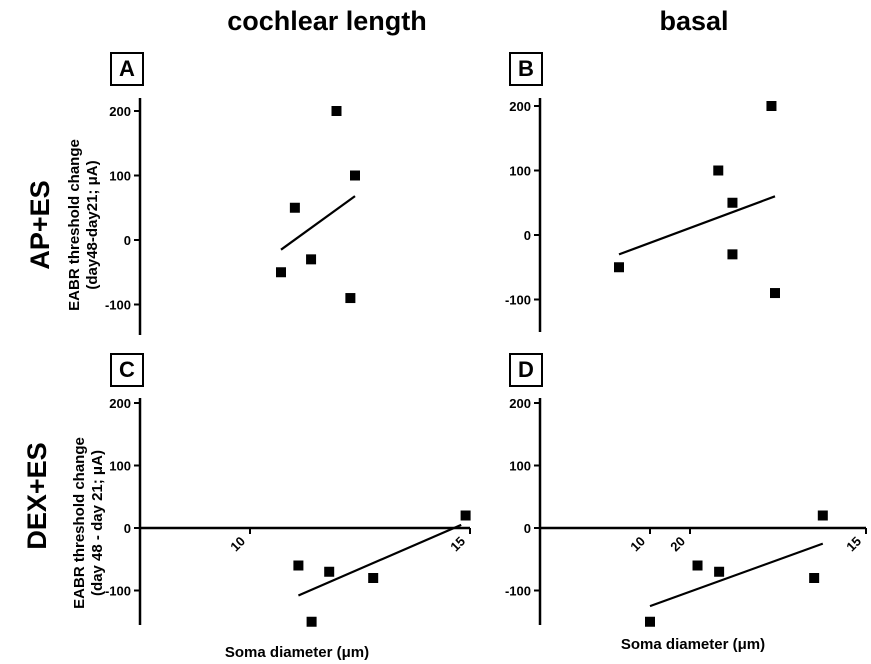  I want to click on y-tick-label-c: 100, so click(120, 466).